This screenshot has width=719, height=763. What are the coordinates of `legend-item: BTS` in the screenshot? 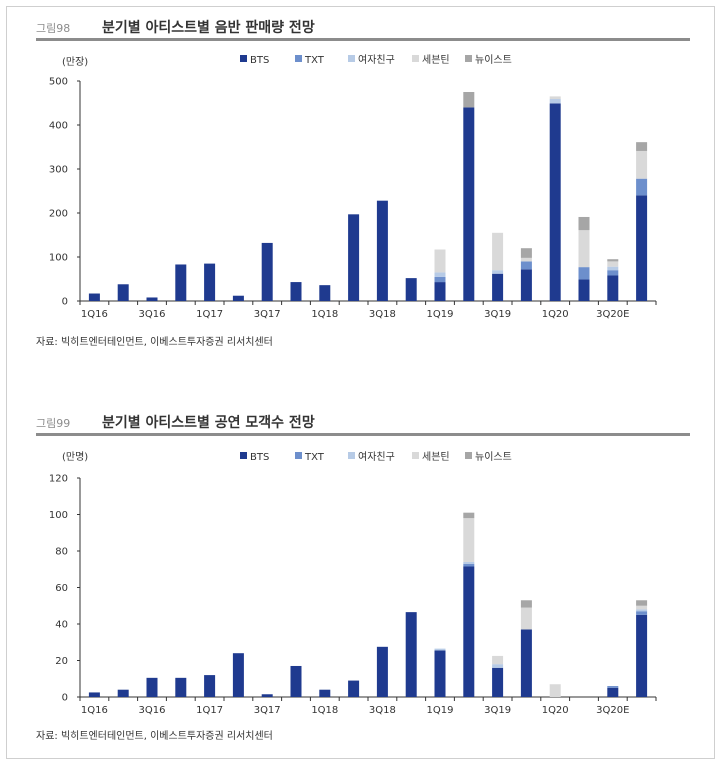 It's located at (254, 457).